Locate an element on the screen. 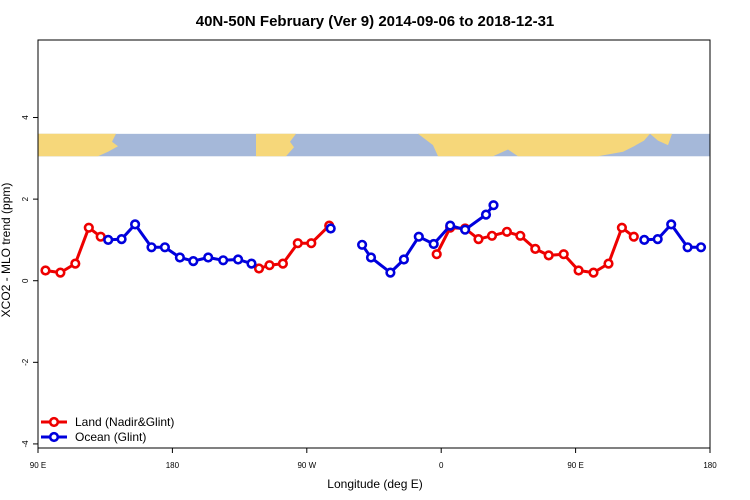 The height and width of the screenshot is (500, 750). legend-item-ocean: Ocean (Glint) is located at coordinates (93, 437).